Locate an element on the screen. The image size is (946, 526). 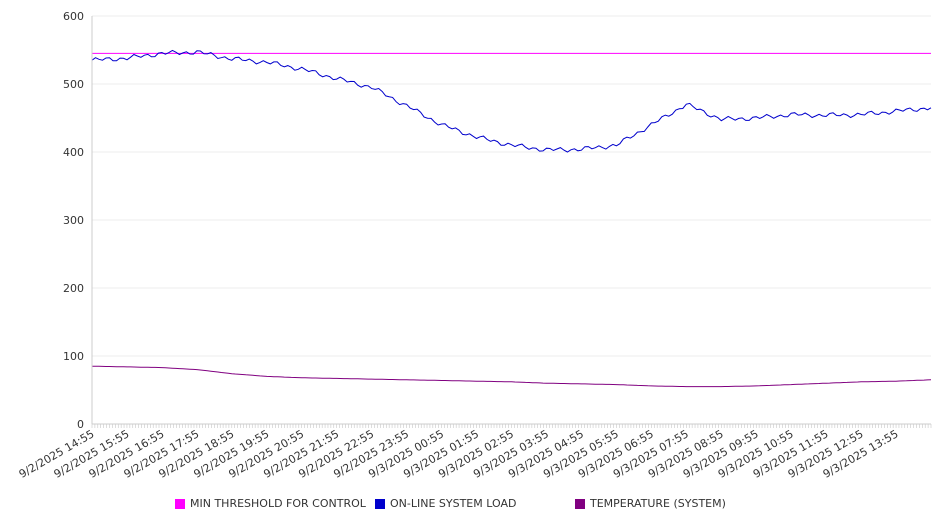
legend-item-temperature: TEMPERATURE (SYSTEM) is located at coordinates (650, 503).